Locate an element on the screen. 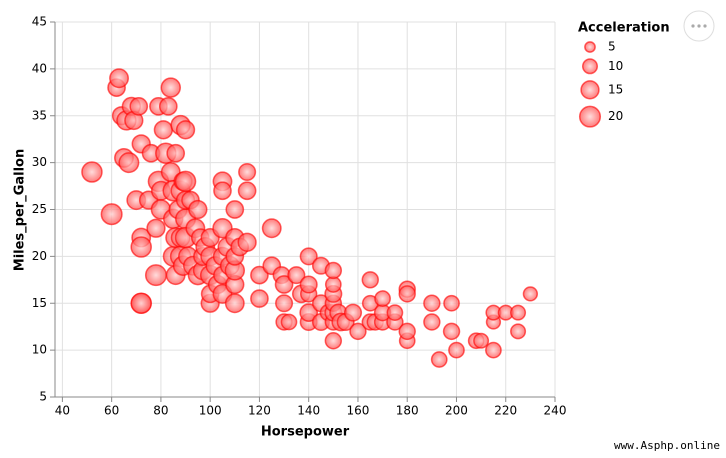 The width and height of the screenshot is (726, 458). x-tick-label: 40 is located at coordinates (62, 411).